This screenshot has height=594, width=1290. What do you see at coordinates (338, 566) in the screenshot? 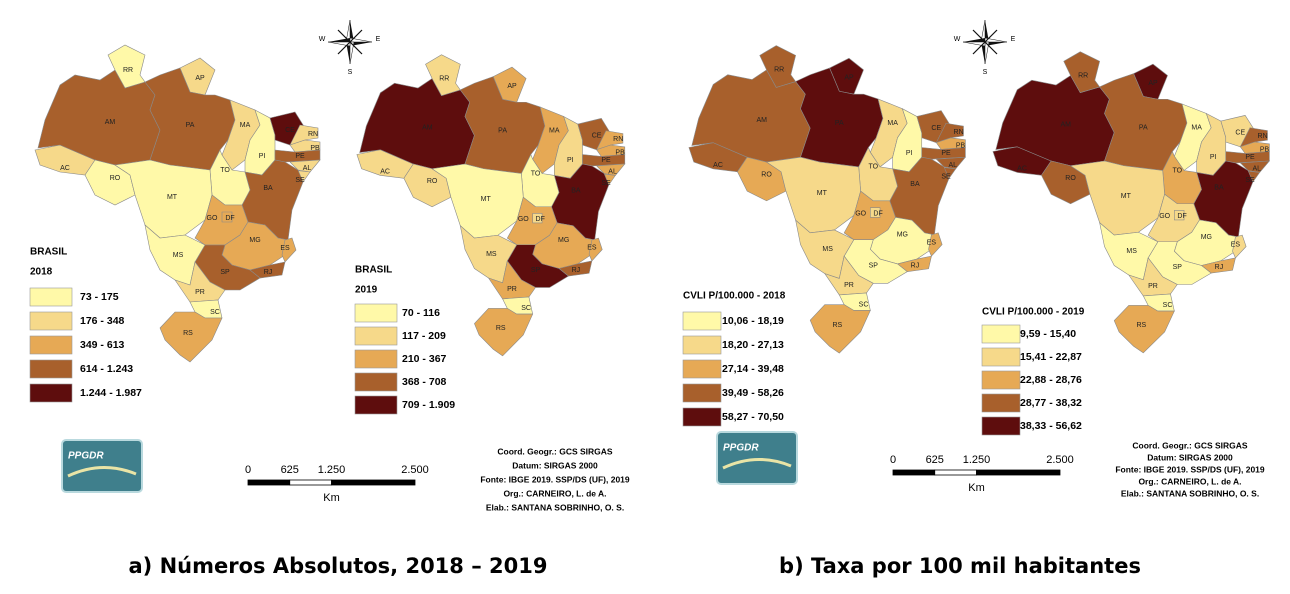
I see `panel-caption: a) Números Absolutos, 2018 – 2019` at bounding box center [338, 566].